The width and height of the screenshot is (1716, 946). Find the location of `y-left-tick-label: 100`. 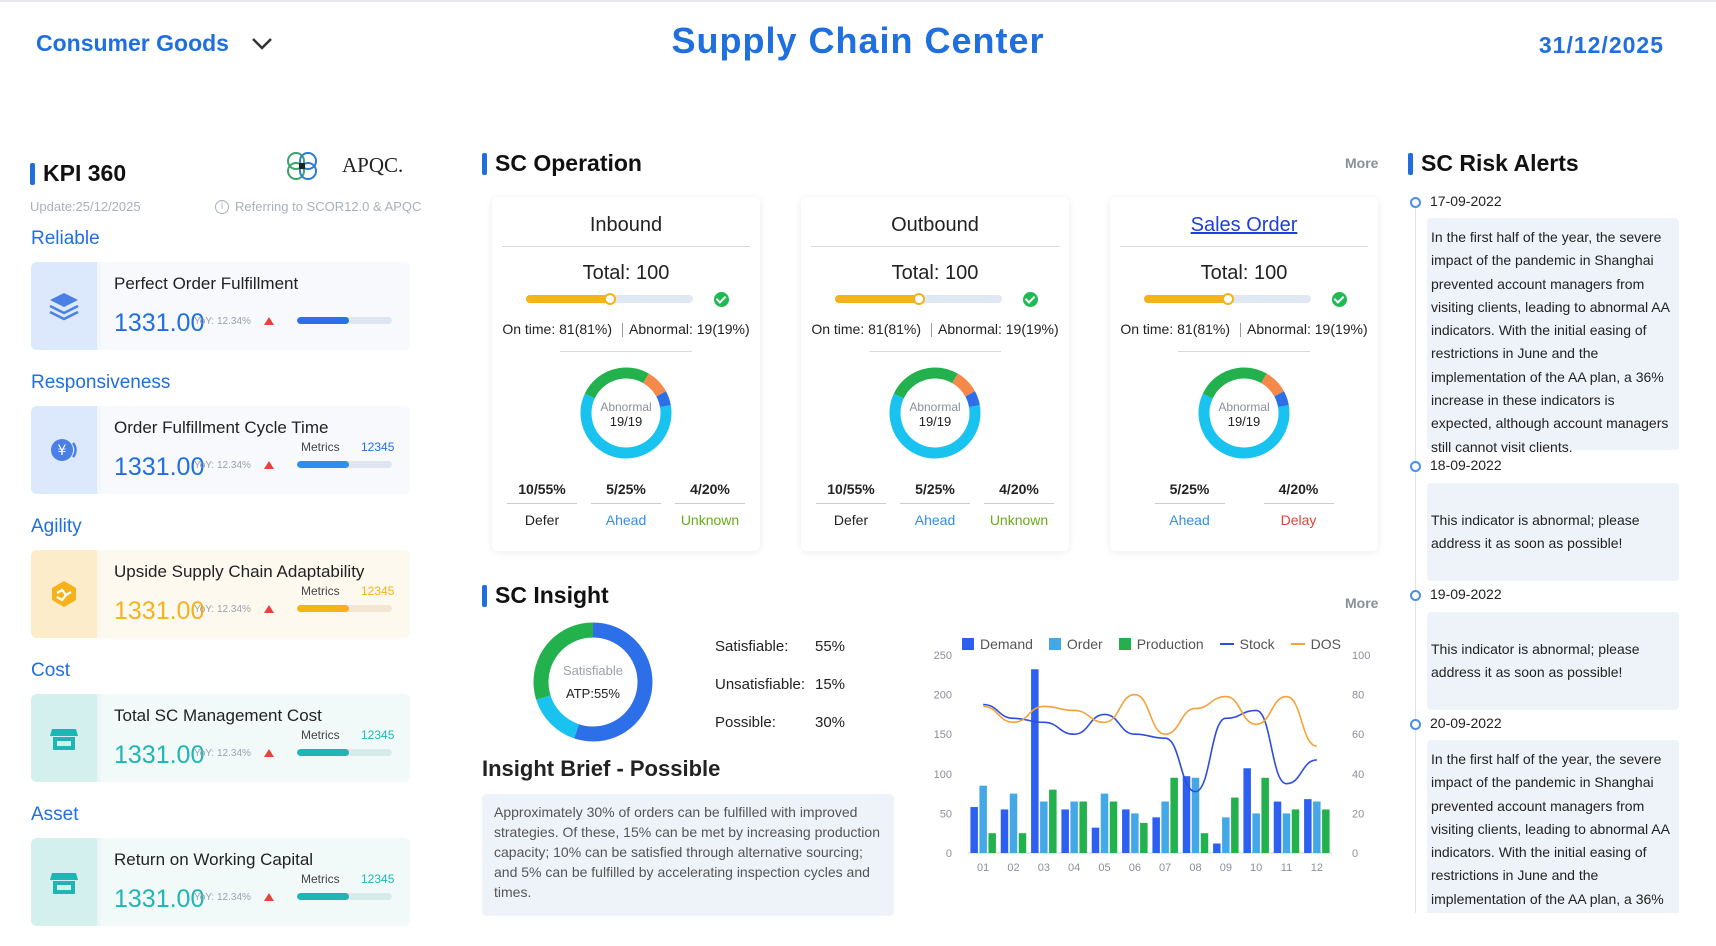

y-left-tick-label: 100 is located at coordinates (943, 775).